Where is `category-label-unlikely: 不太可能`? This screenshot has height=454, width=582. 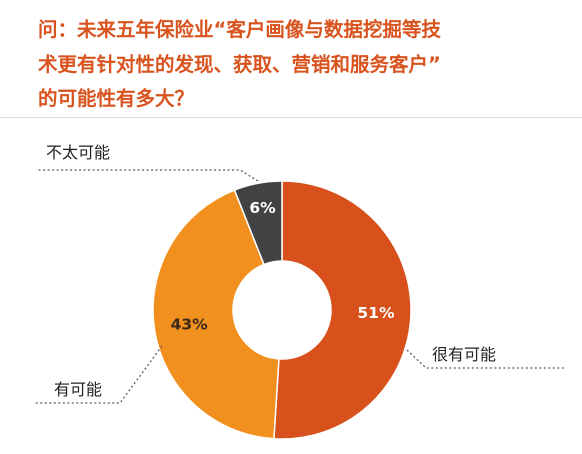
category-label-unlikely: 不太可能 is located at coordinates (78, 152).